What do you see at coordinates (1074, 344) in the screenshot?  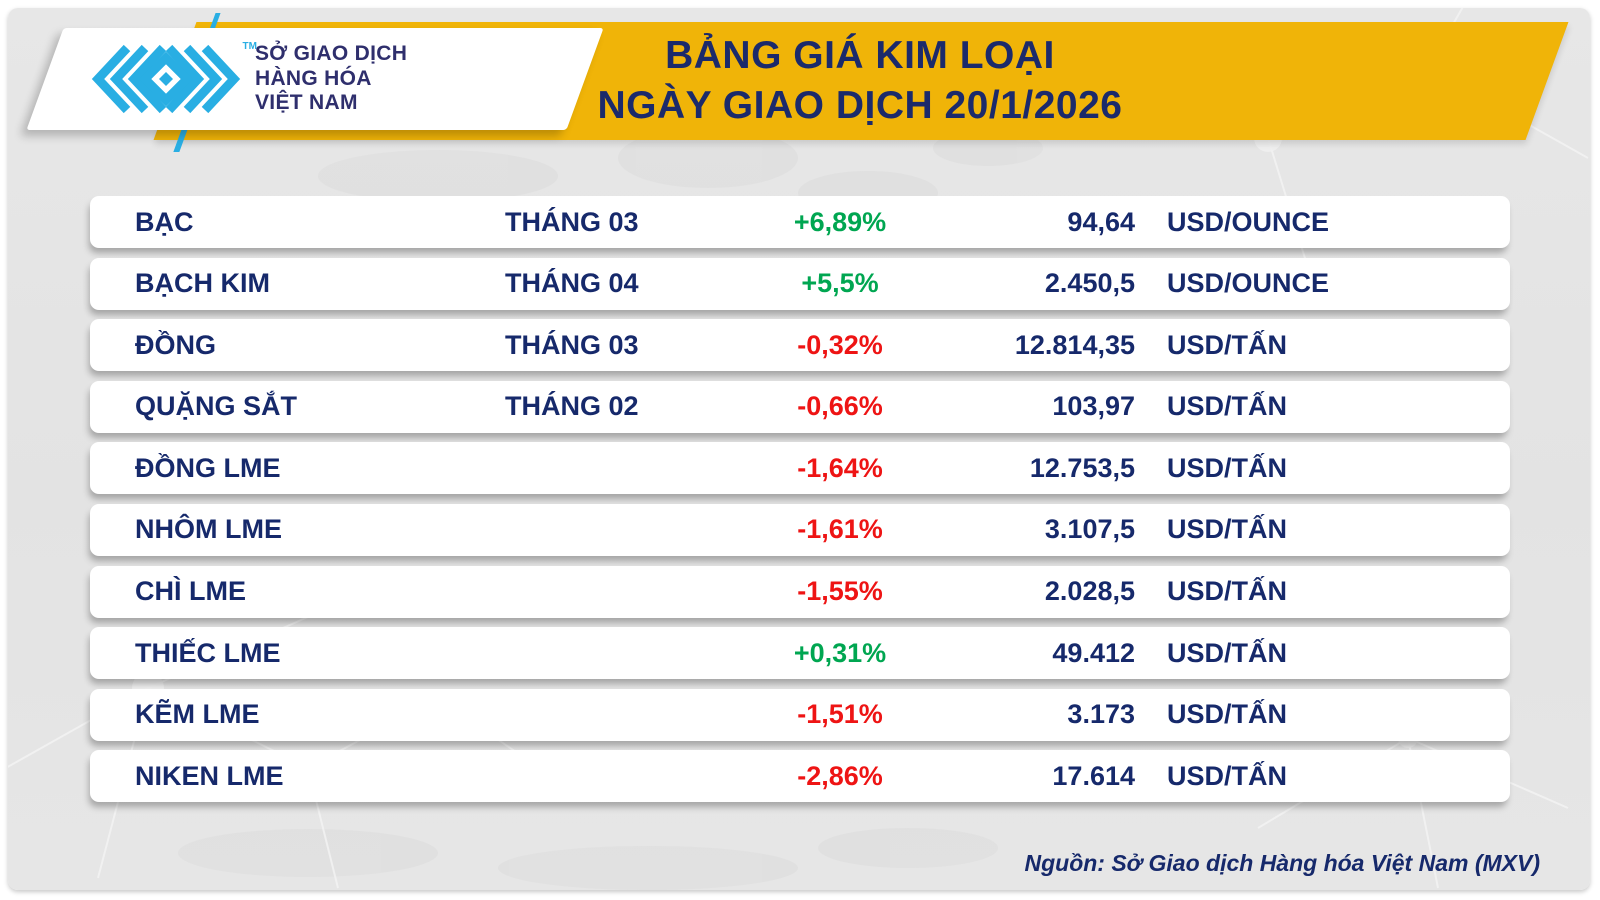 I see `price-value: 12.814,35` at bounding box center [1074, 344].